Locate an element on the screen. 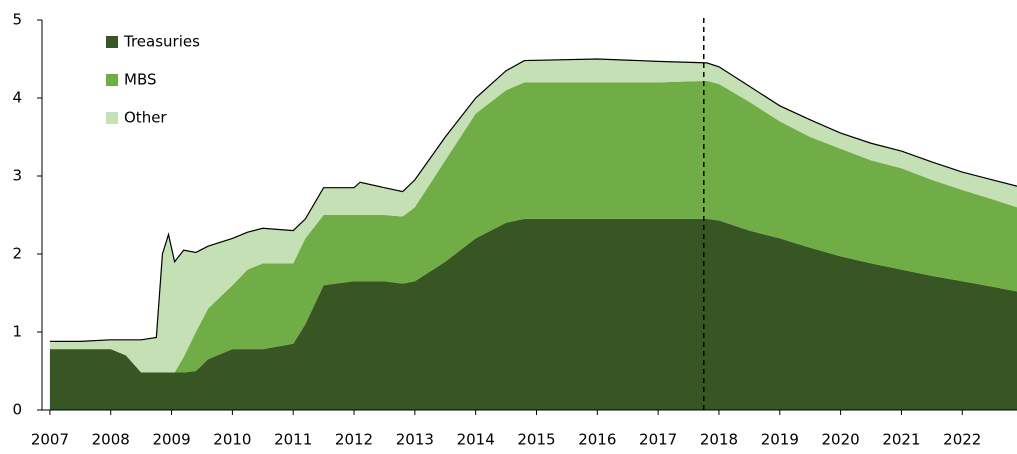  x-tick-label: 2017 is located at coordinates (658, 440).